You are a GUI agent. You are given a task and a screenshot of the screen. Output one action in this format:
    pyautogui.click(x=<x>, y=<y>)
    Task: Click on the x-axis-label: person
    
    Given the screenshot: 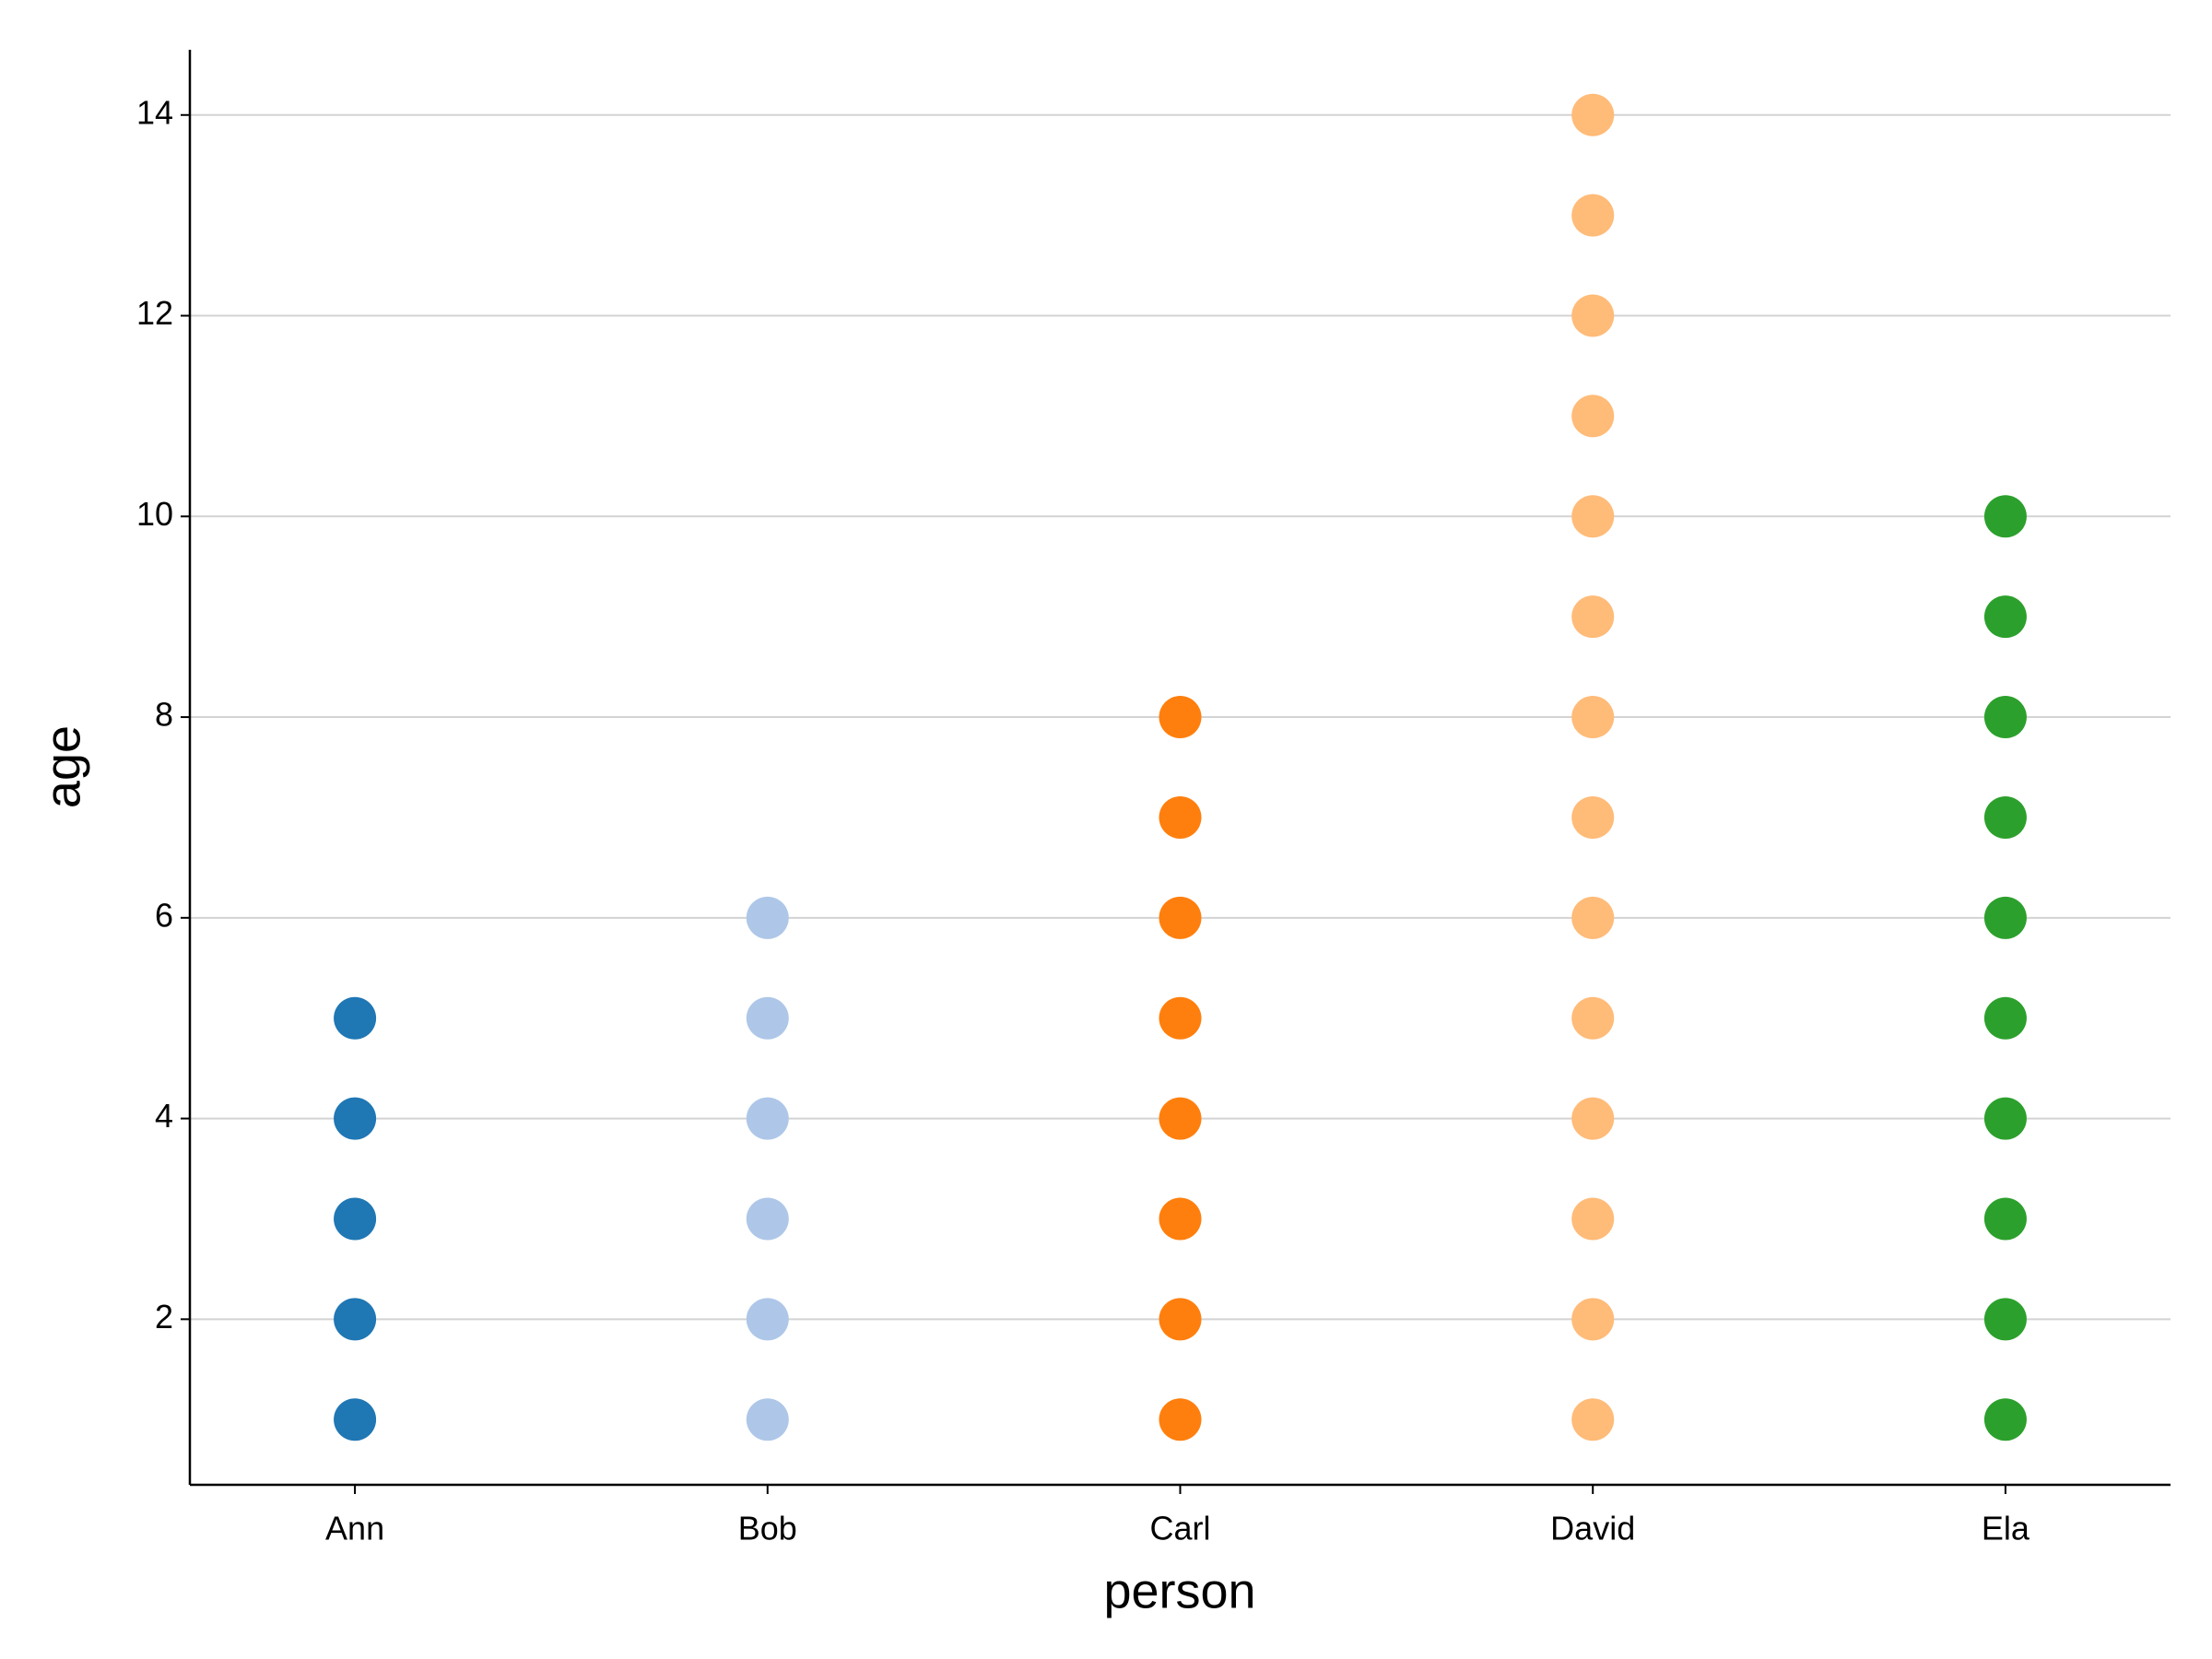 What is the action you would take?
    pyautogui.click(x=1179, y=1590)
    